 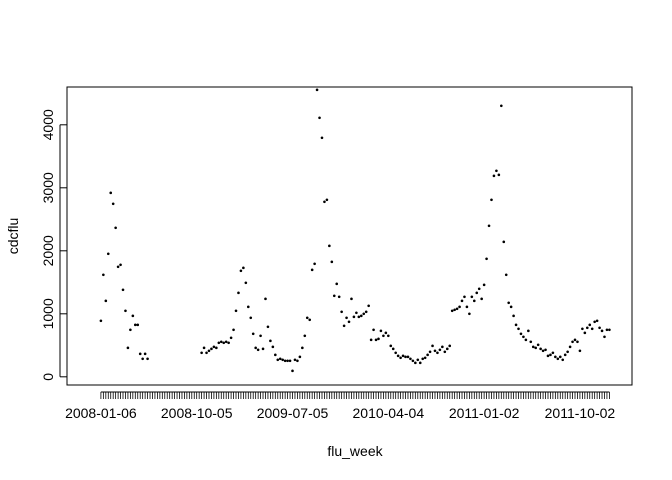 What do you see at coordinates (13, 236) in the screenshot?
I see `y-axis-label: cdcflu` at bounding box center [13, 236].